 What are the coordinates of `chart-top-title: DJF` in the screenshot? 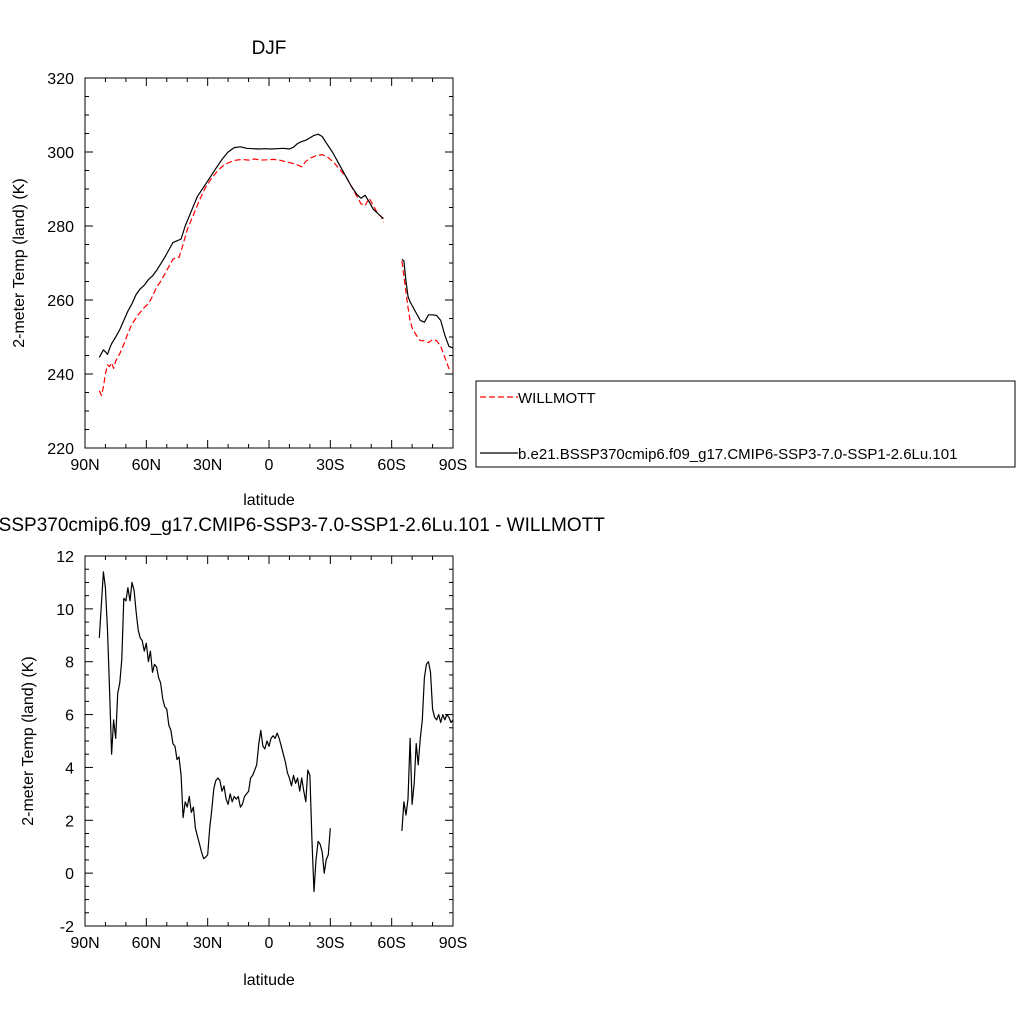 It's located at (269, 48).